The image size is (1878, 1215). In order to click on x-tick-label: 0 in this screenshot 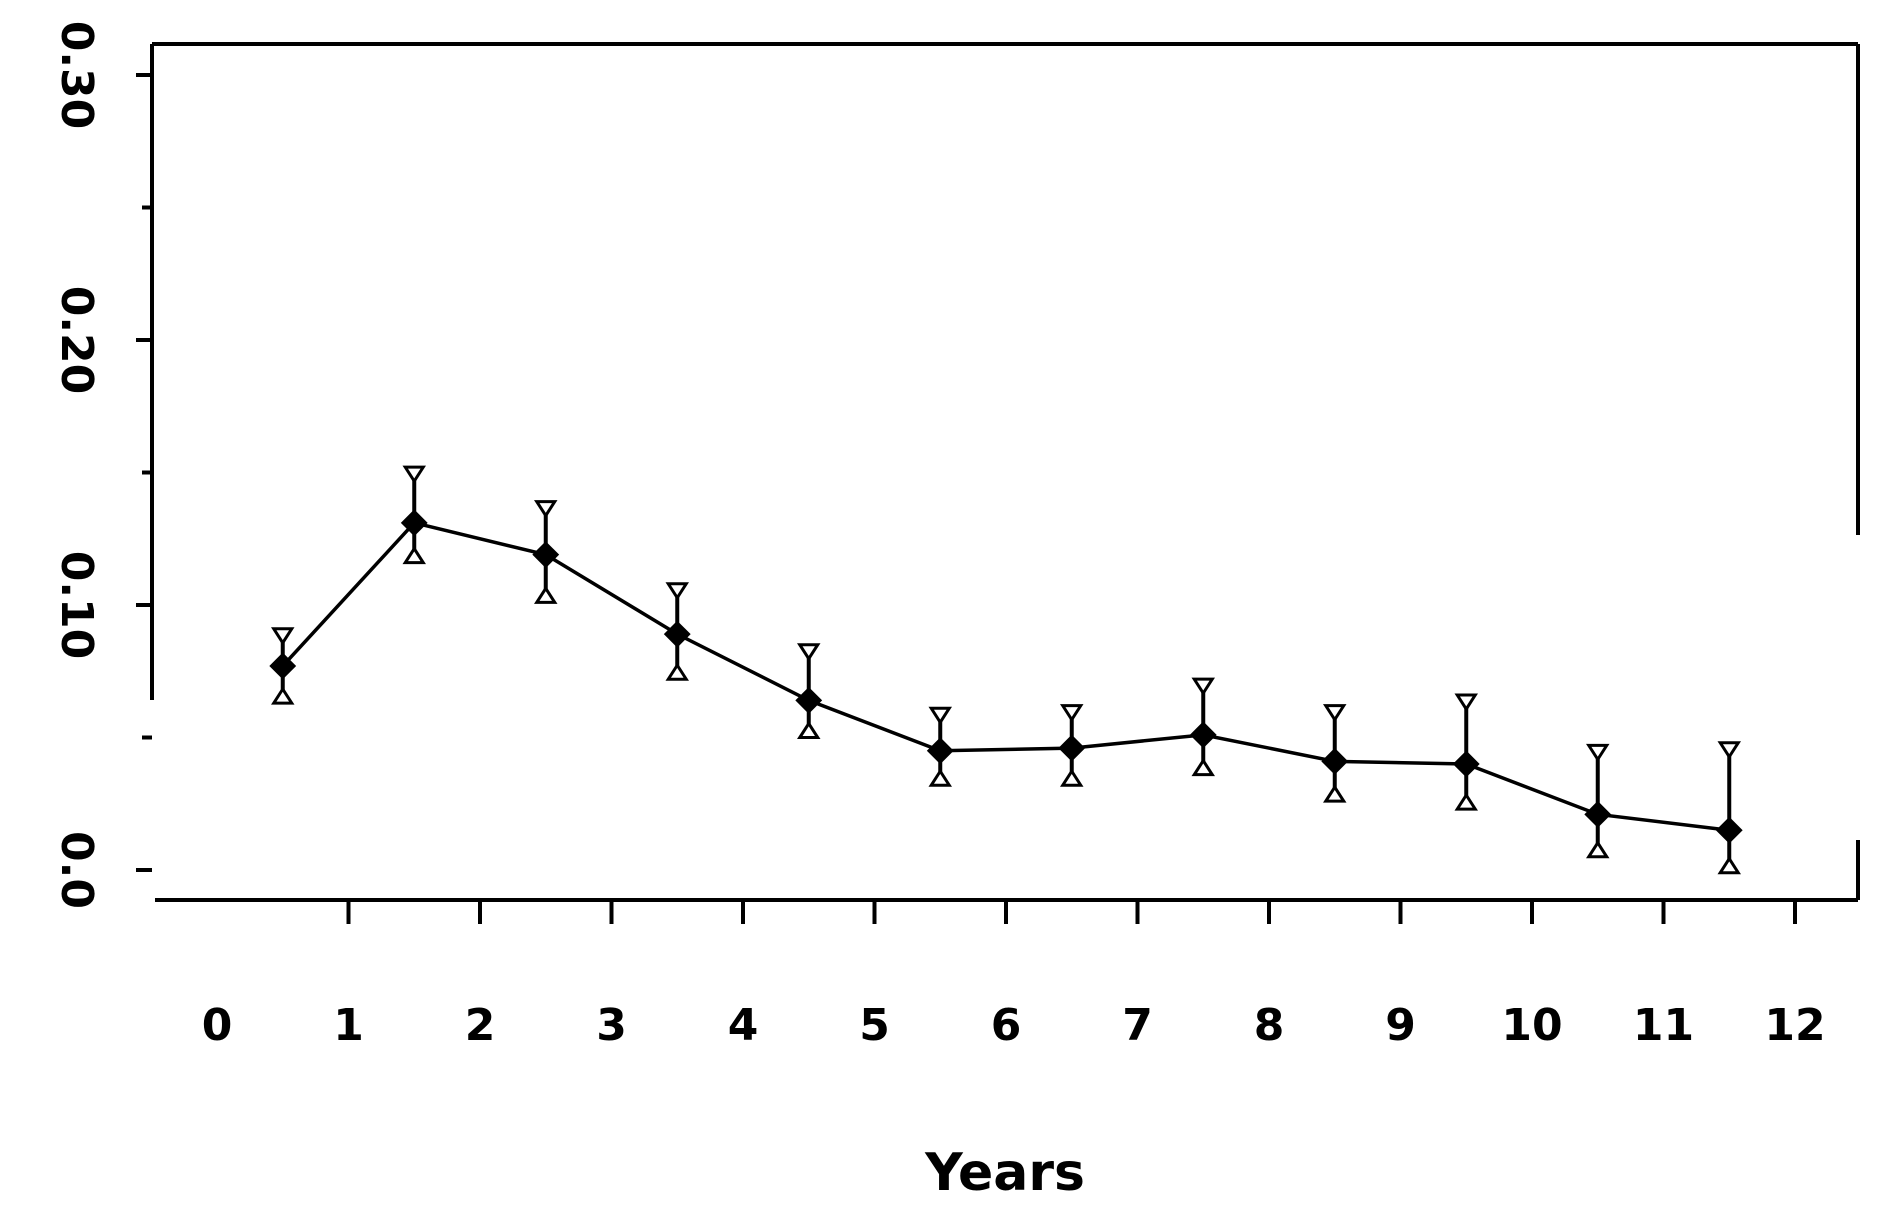, I will do `click(217, 1025)`.